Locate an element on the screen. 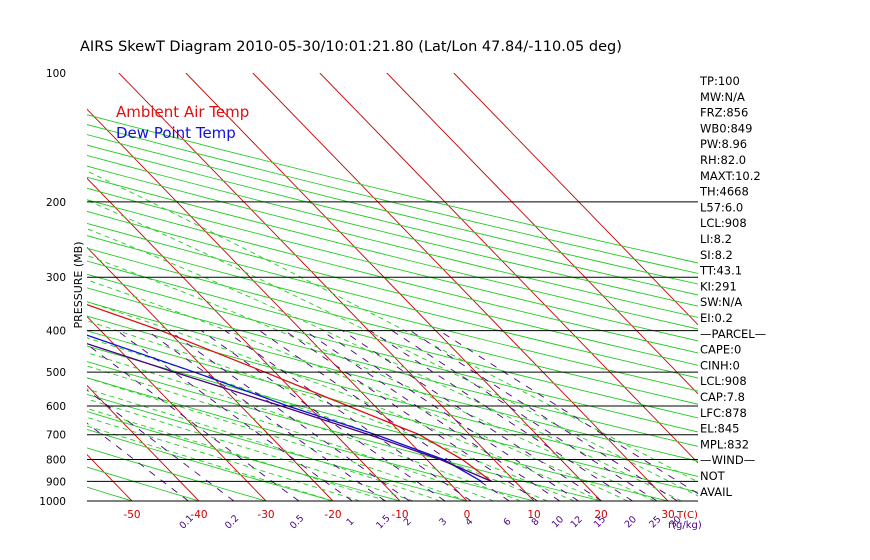  pressure-tick-label: 100 is located at coordinates (56, 74).